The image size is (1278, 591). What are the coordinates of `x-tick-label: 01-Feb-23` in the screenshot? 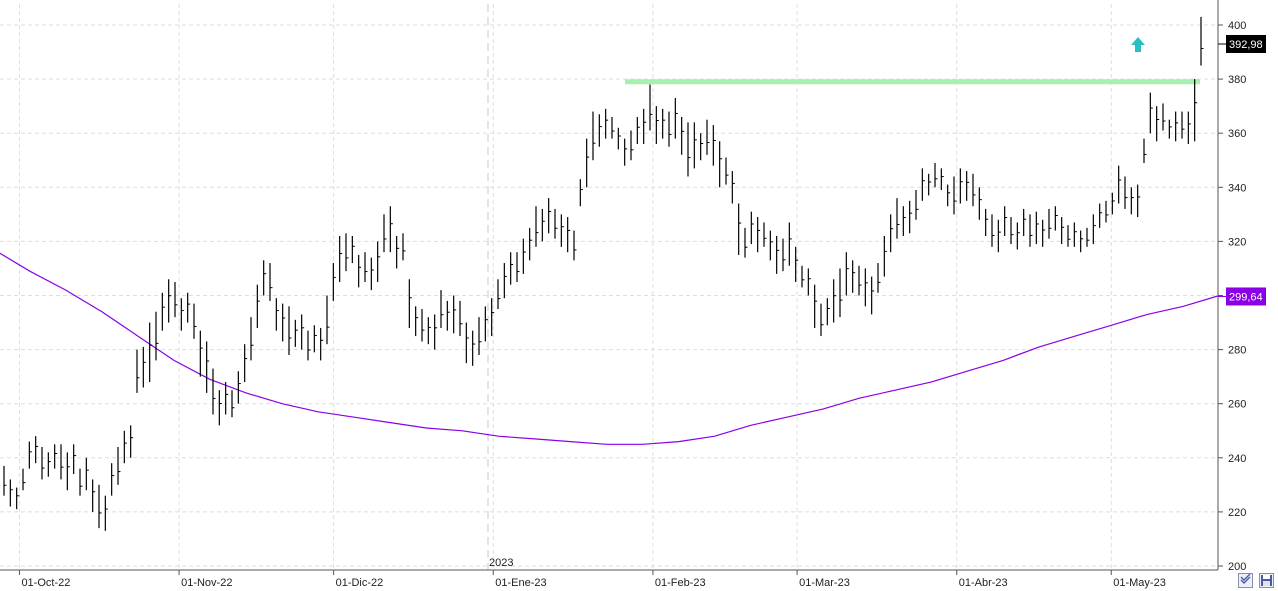 It's located at (680, 583).